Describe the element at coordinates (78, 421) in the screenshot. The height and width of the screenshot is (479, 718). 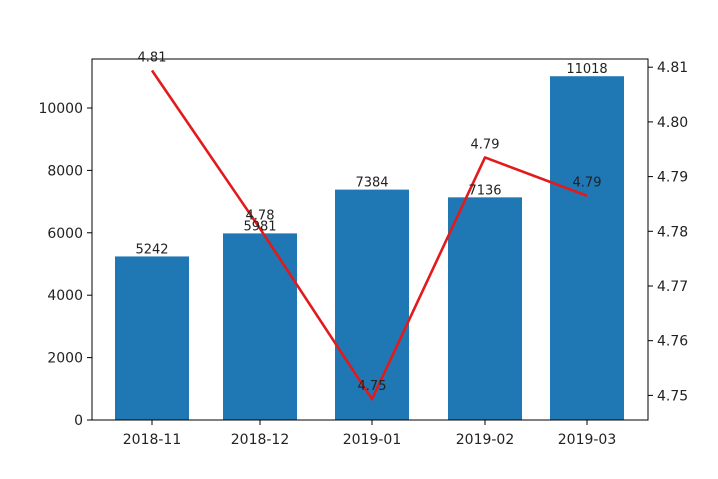
I see `left-y-tick-label: 0` at that location.